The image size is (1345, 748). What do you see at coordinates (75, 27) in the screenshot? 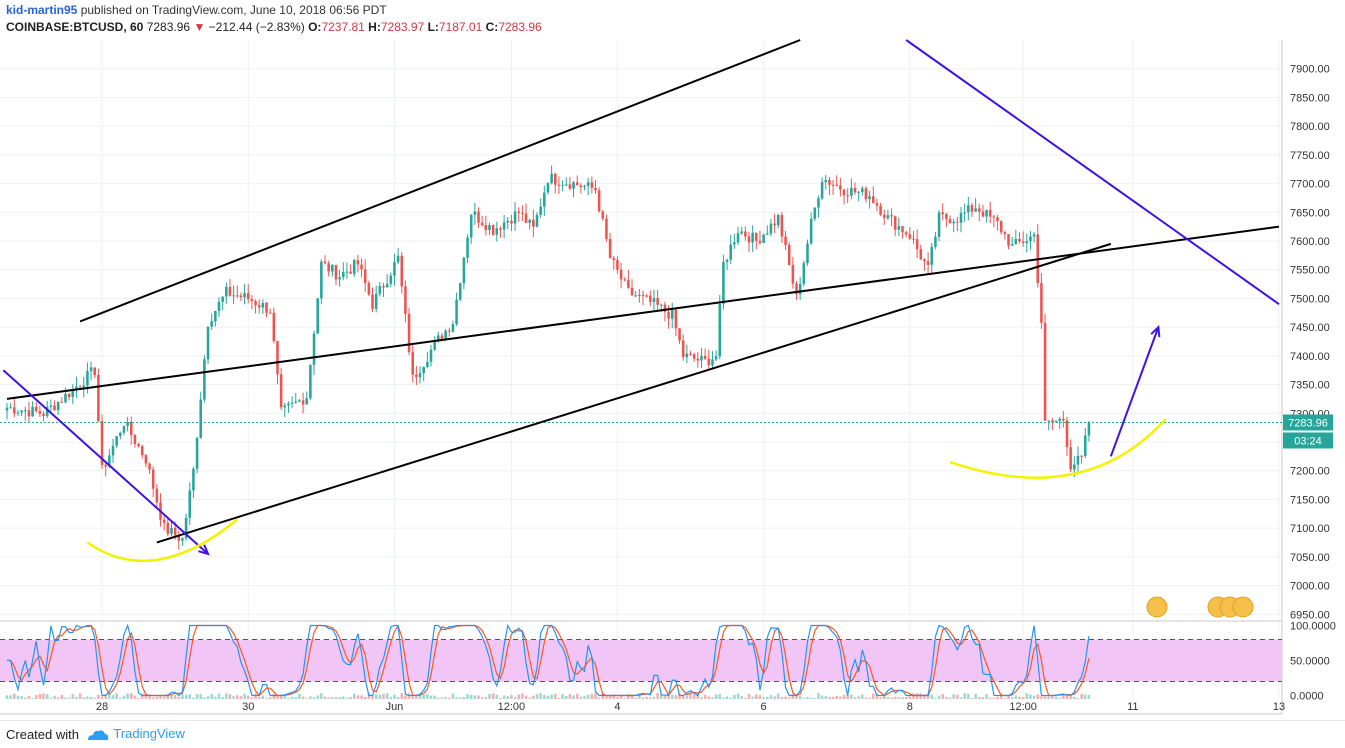
I see `symbol-label: COINBASE:BTCUSD, 60` at bounding box center [75, 27].